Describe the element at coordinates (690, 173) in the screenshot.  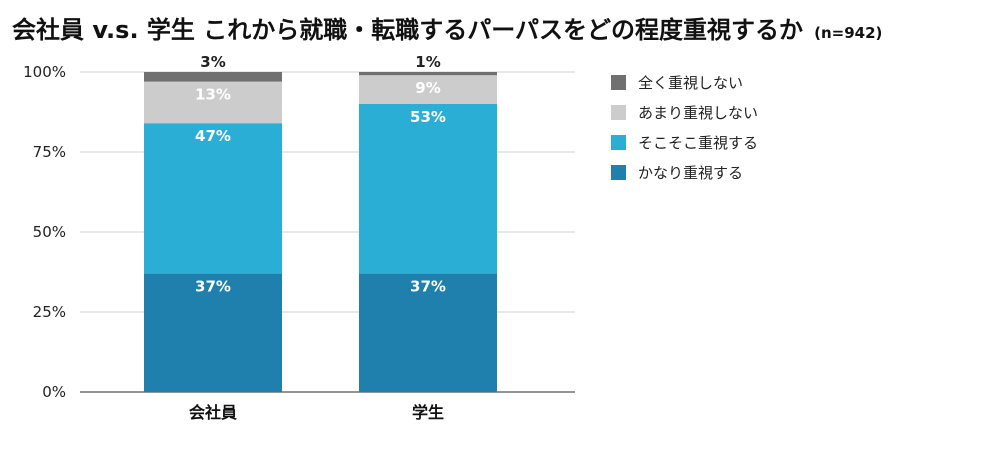
I see `legend-label: かなり重視する` at that location.